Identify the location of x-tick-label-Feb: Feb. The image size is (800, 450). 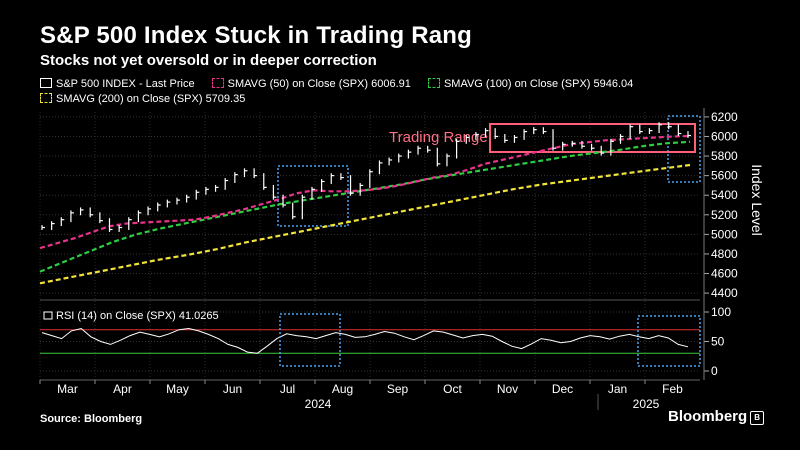
(672, 389).